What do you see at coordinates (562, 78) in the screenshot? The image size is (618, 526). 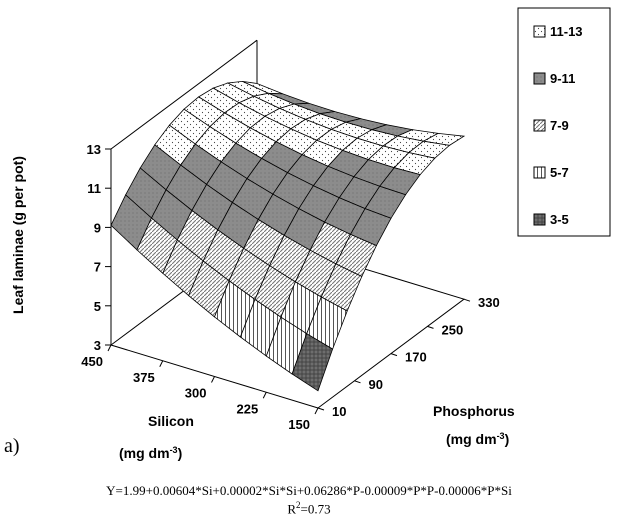 I see `legend-label: 9-11` at bounding box center [562, 78].